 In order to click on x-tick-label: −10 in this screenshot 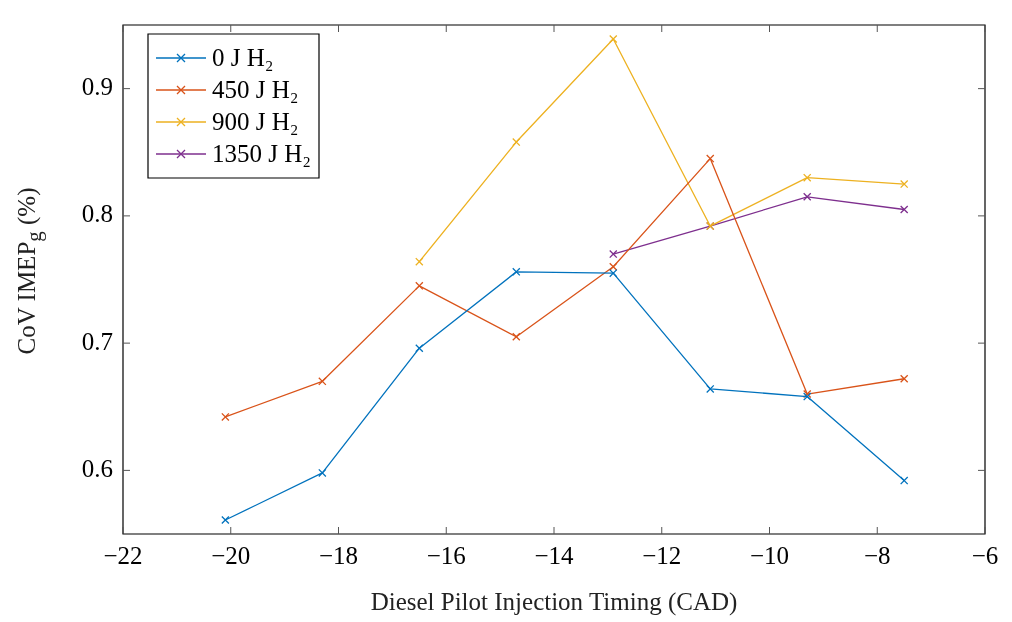, I will do `click(769, 555)`.